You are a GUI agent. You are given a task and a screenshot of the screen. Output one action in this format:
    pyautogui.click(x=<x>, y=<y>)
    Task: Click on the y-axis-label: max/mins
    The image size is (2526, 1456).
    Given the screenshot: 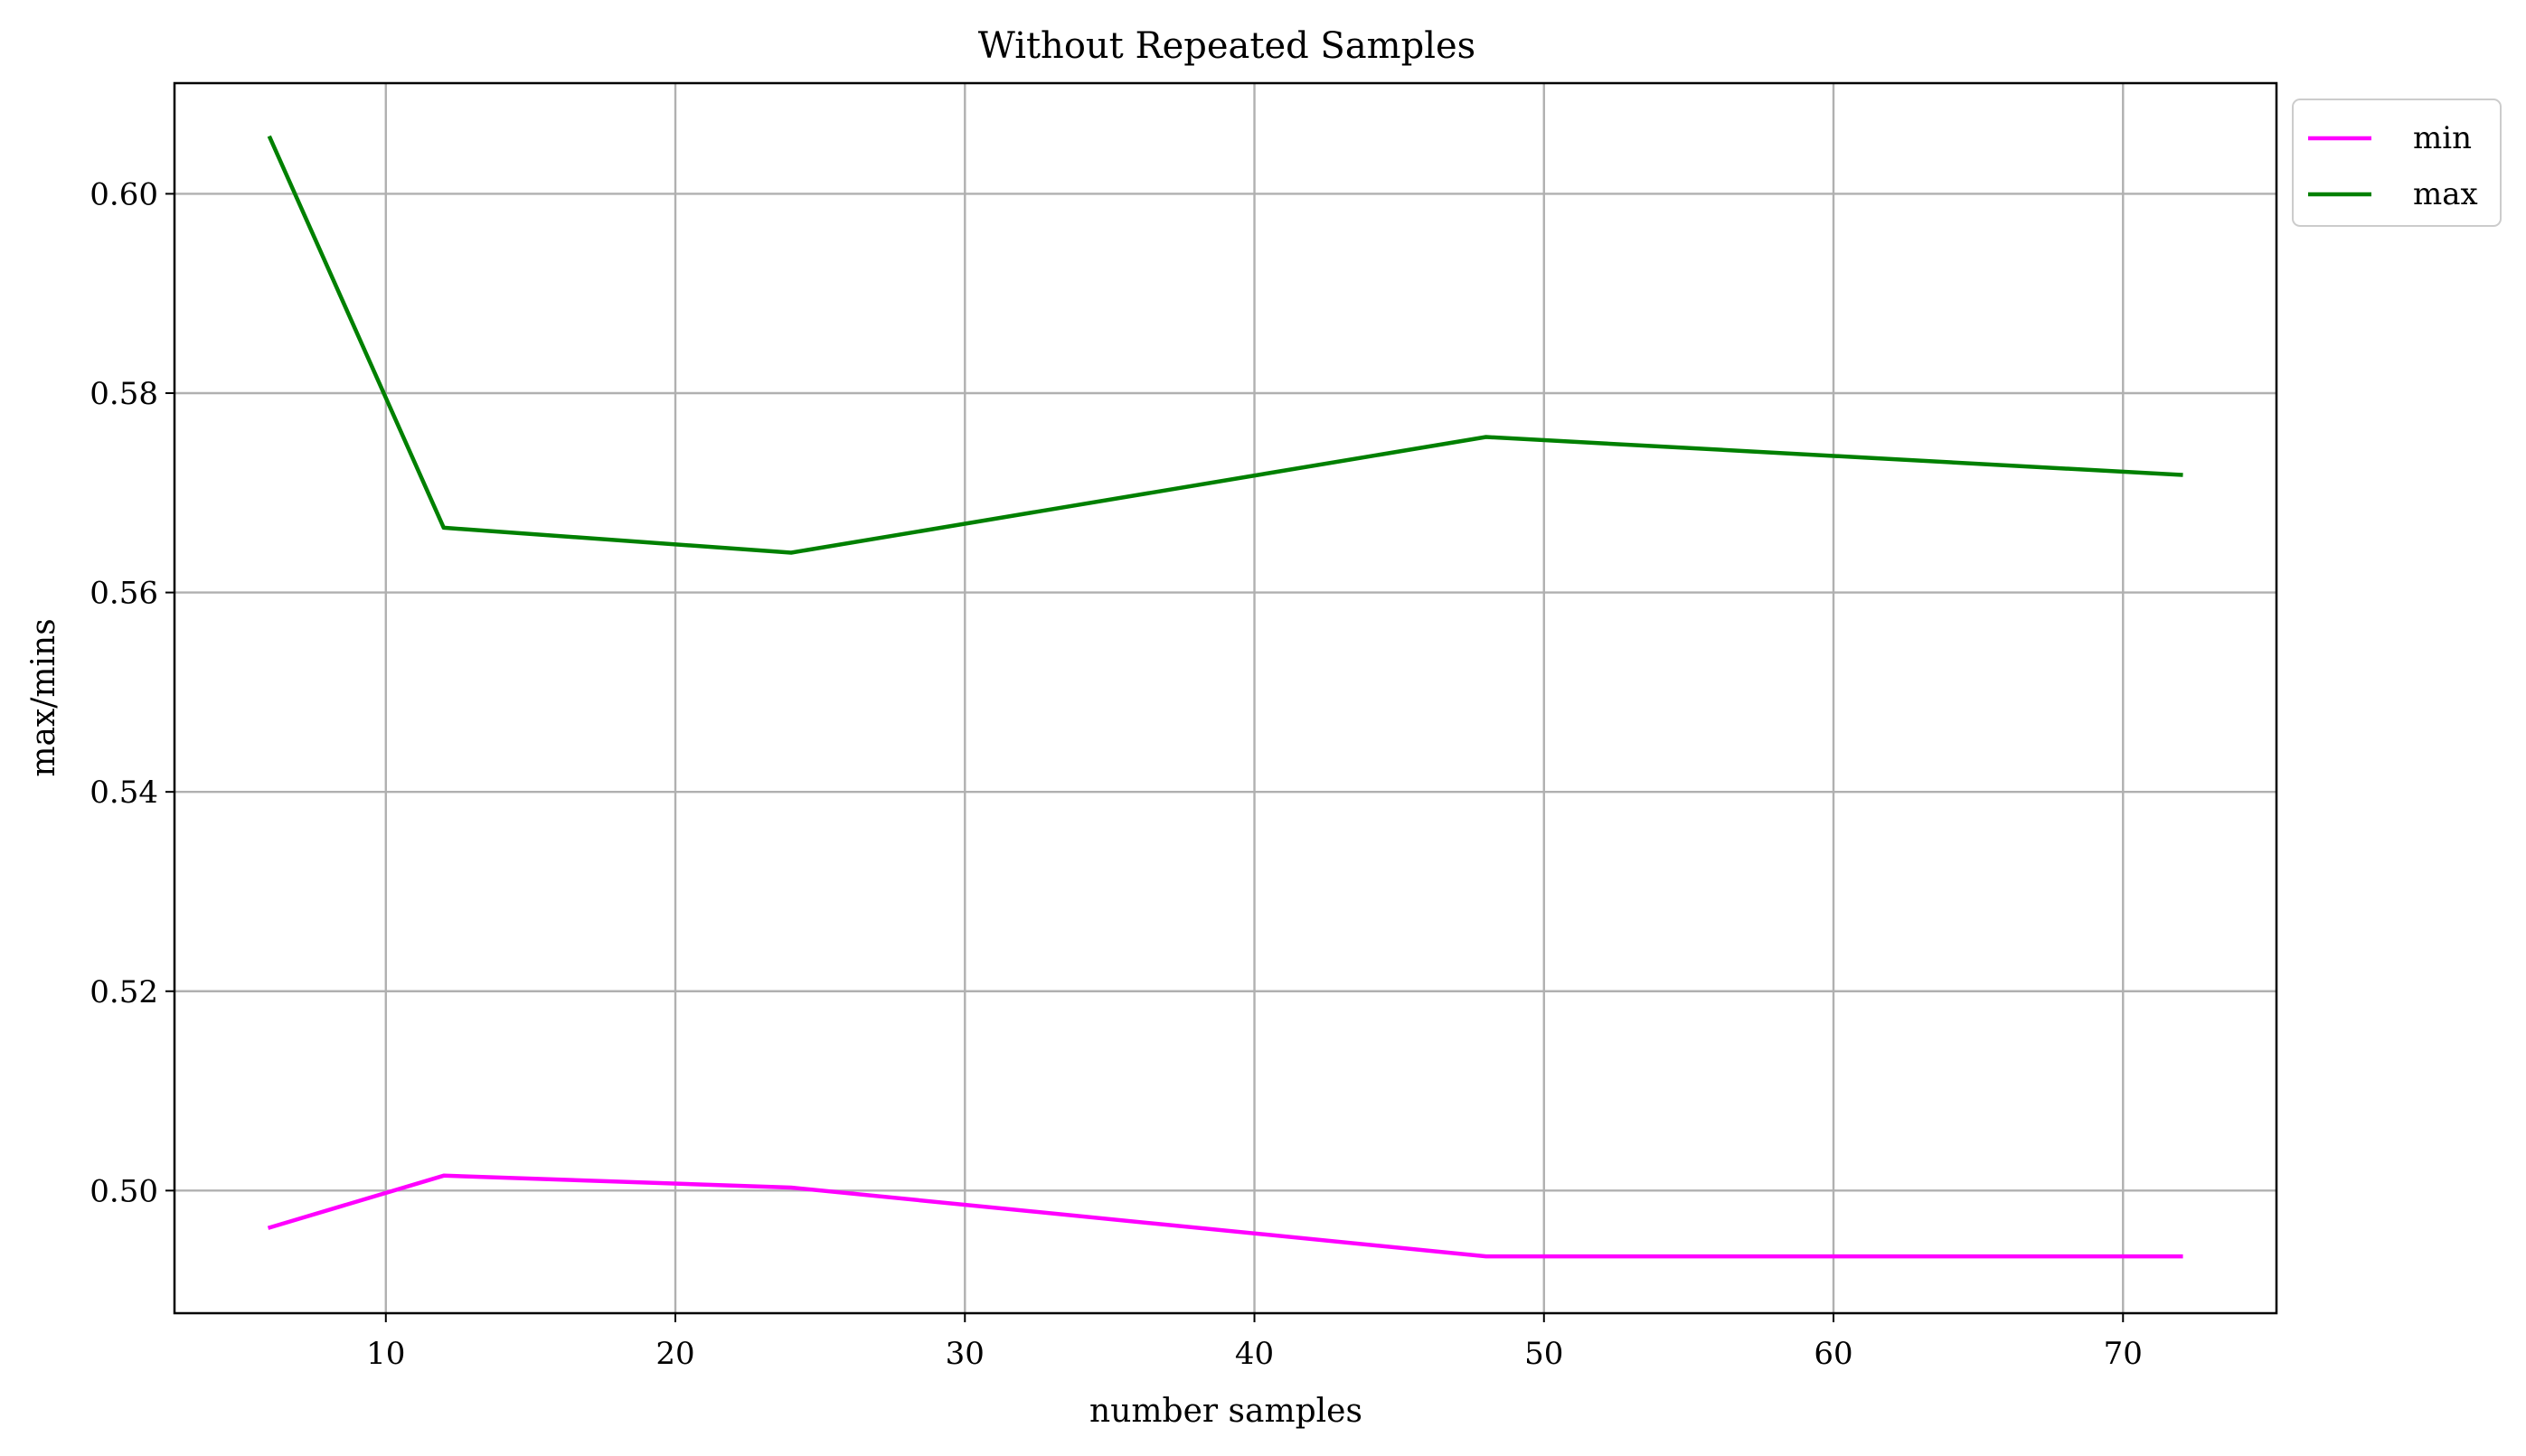 What is the action you would take?
    pyautogui.click(x=43, y=697)
    